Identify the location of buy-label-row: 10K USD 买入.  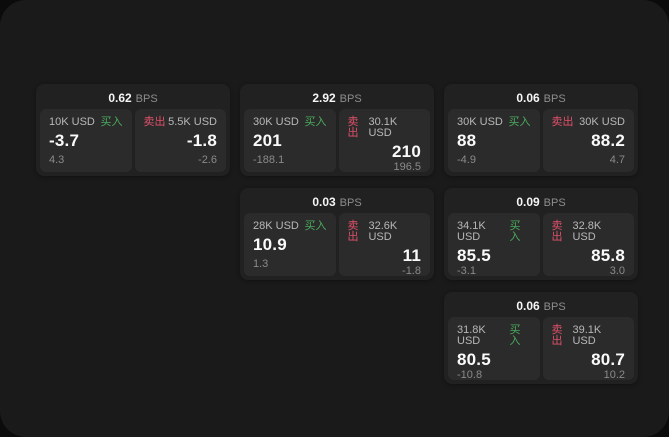
(86, 122).